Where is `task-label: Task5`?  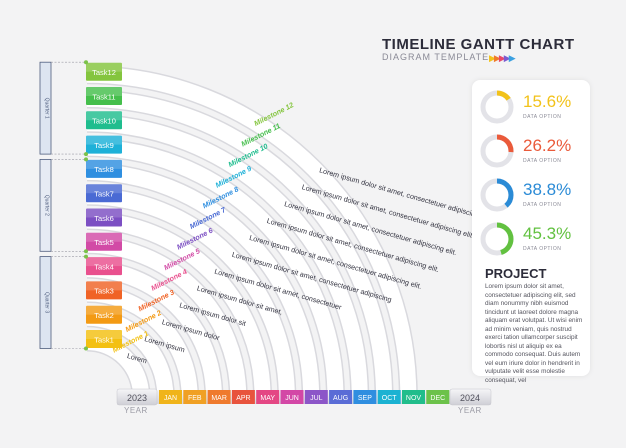
task-label: Task5 is located at coordinates (104, 242).